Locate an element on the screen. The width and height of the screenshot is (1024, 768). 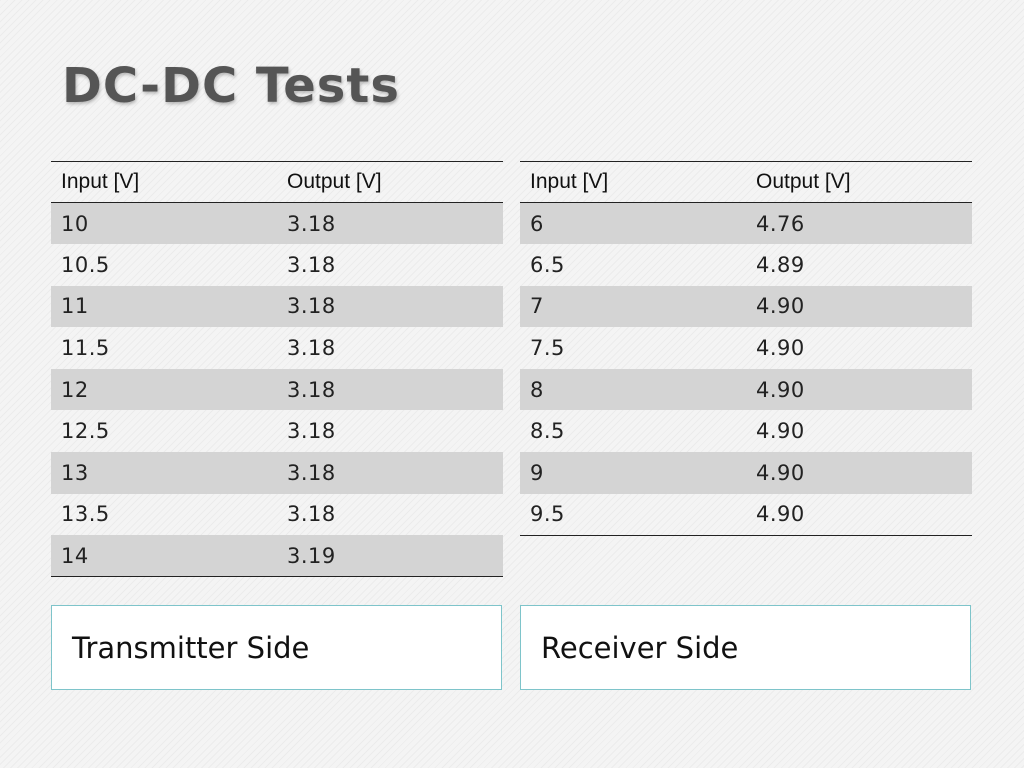
input-cell: 13.5 is located at coordinates (85, 514).